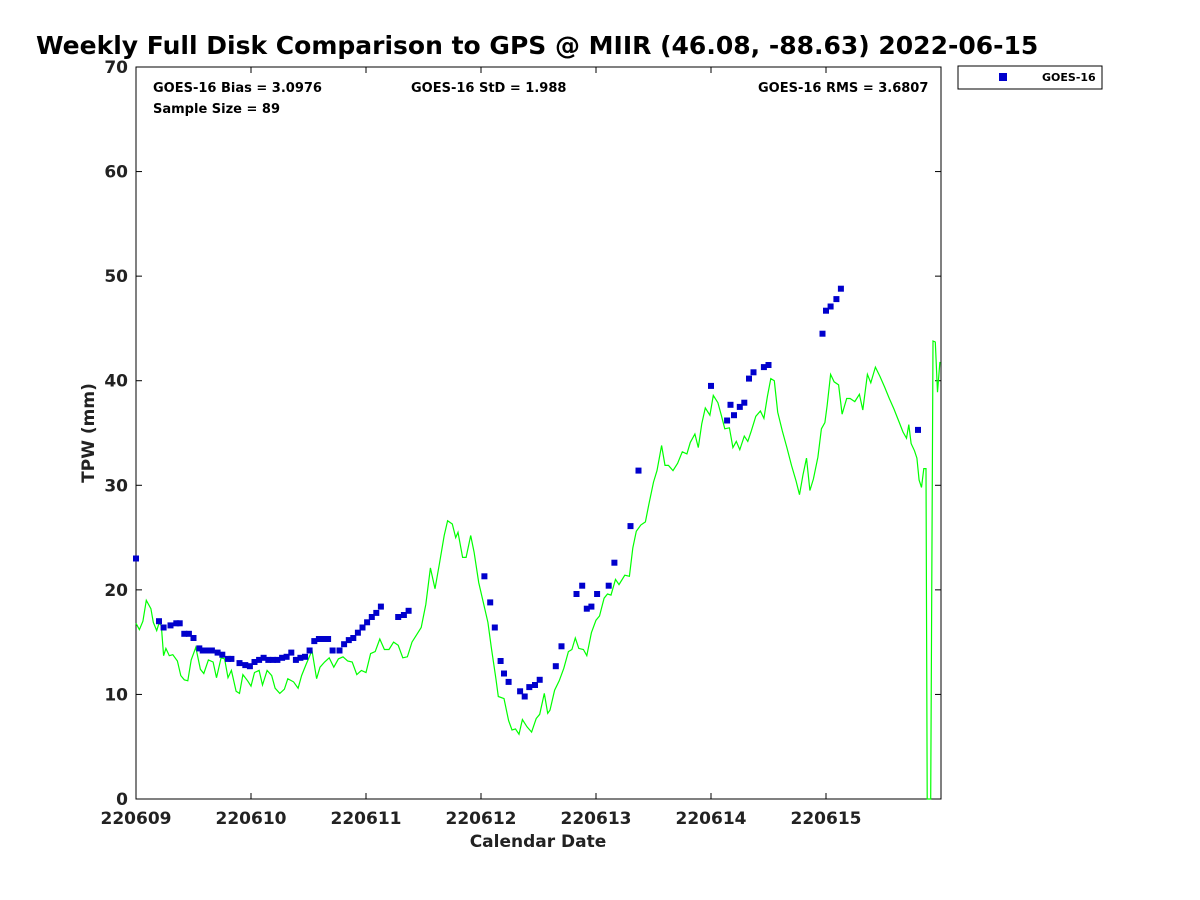 The width and height of the screenshot is (1200, 900). Describe the element at coordinates (216, 109) in the screenshot. I see `sample-size-stat: Sample Size = 89` at that location.